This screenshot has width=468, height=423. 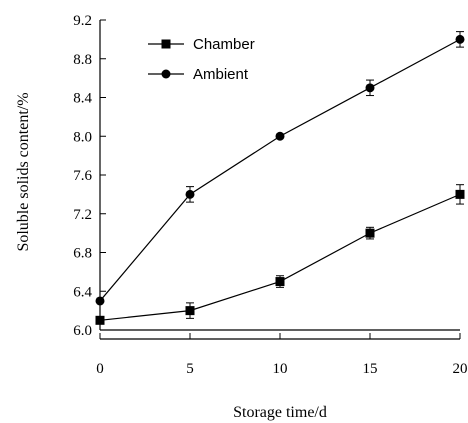 What do you see at coordinates (224, 44) in the screenshot?
I see `legend-label-chamber: Chamber` at bounding box center [224, 44].